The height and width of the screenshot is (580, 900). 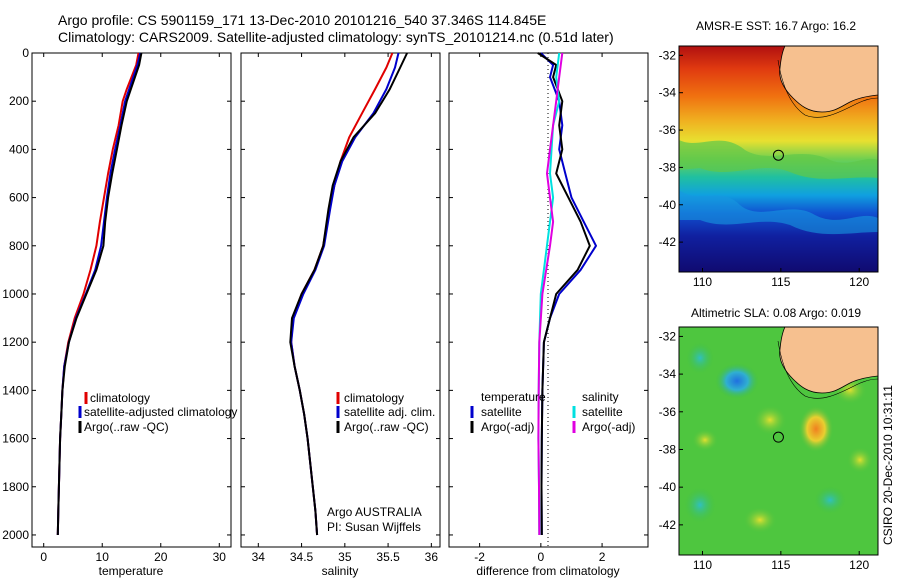 What do you see at coordinates (15, 535) in the screenshot?
I see `y-tick-label: 2000` at bounding box center [15, 535].